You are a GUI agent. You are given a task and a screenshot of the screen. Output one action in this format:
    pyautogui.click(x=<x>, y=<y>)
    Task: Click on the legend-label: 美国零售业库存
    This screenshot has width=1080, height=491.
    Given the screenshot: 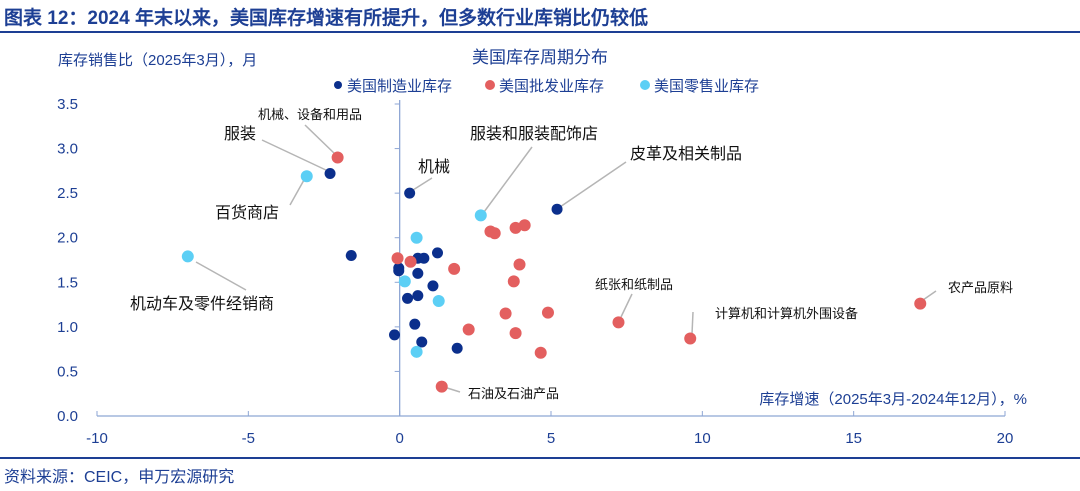 What is the action you would take?
    pyautogui.click(x=706, y=86)
    